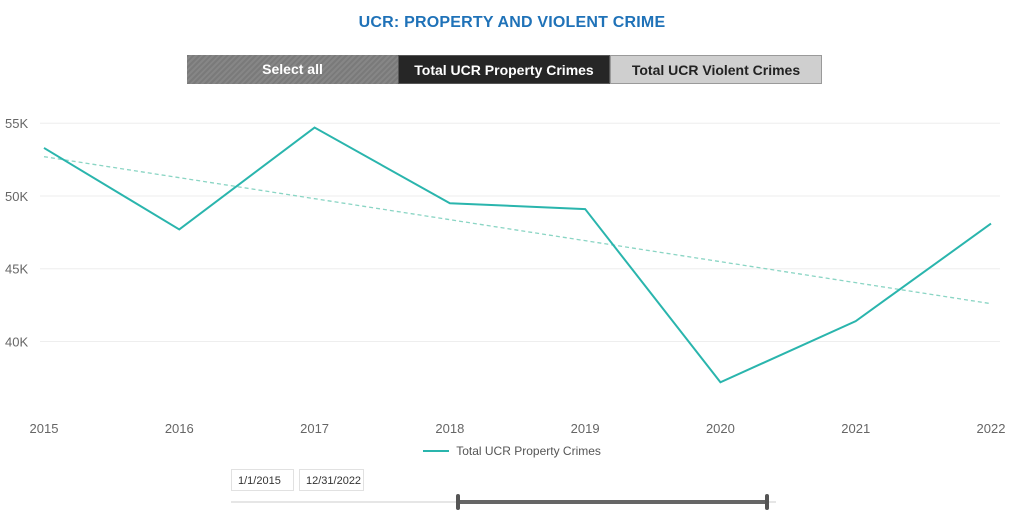 The width and height of the screenshot is (1024, 518). I want to click on date-slider-end-handle, so click(767, 502).